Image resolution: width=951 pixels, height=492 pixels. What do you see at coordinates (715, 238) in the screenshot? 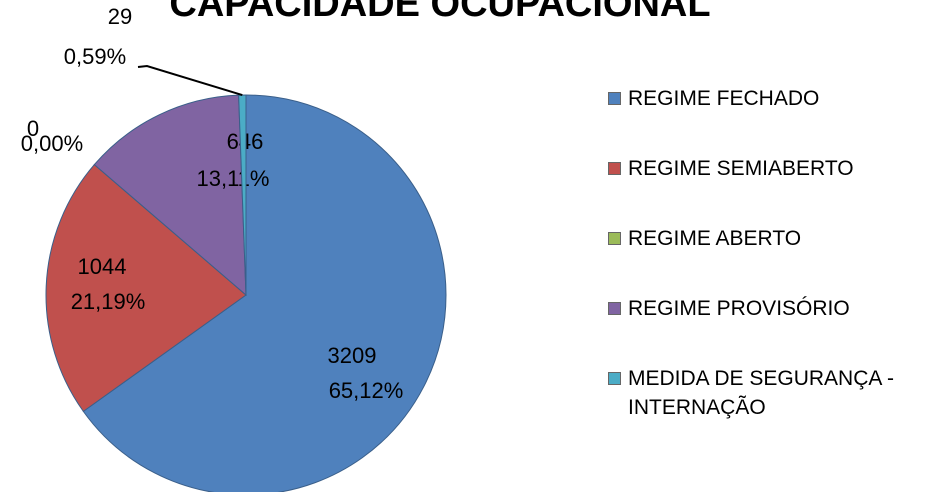
I see `legend-label: REGIME ABERTO` at bounding box center [715, 238].